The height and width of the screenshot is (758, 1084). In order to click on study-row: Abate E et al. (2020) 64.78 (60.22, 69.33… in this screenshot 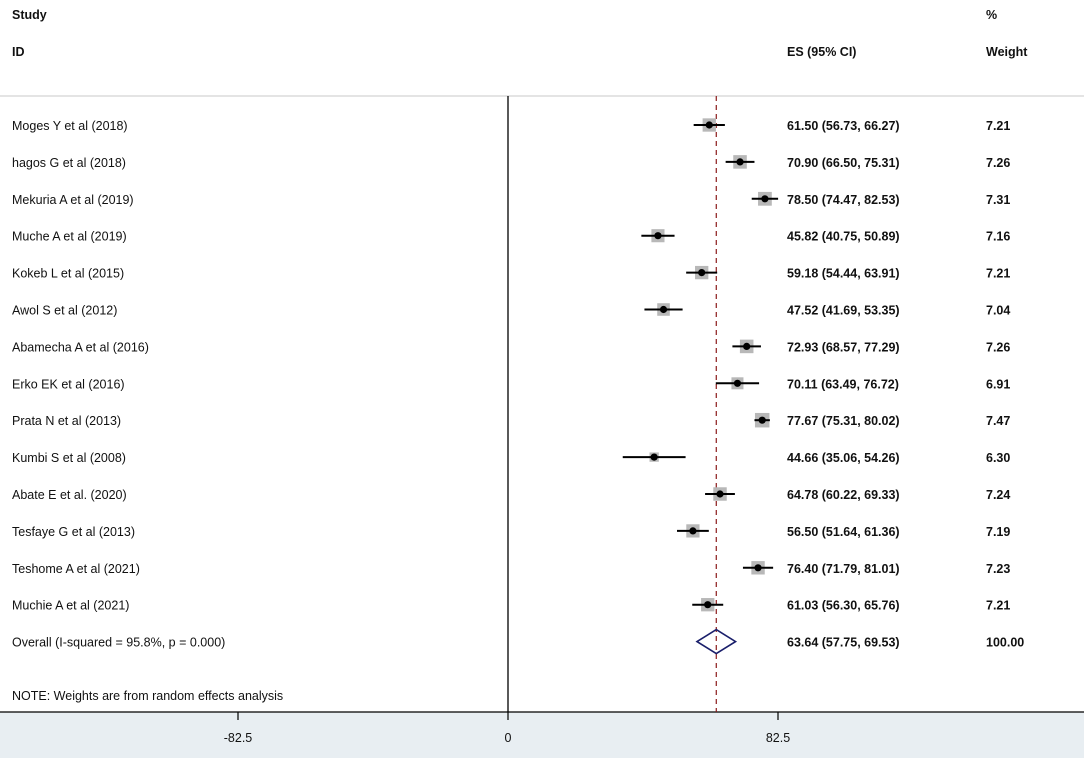, I will do `click(511, 494)`.